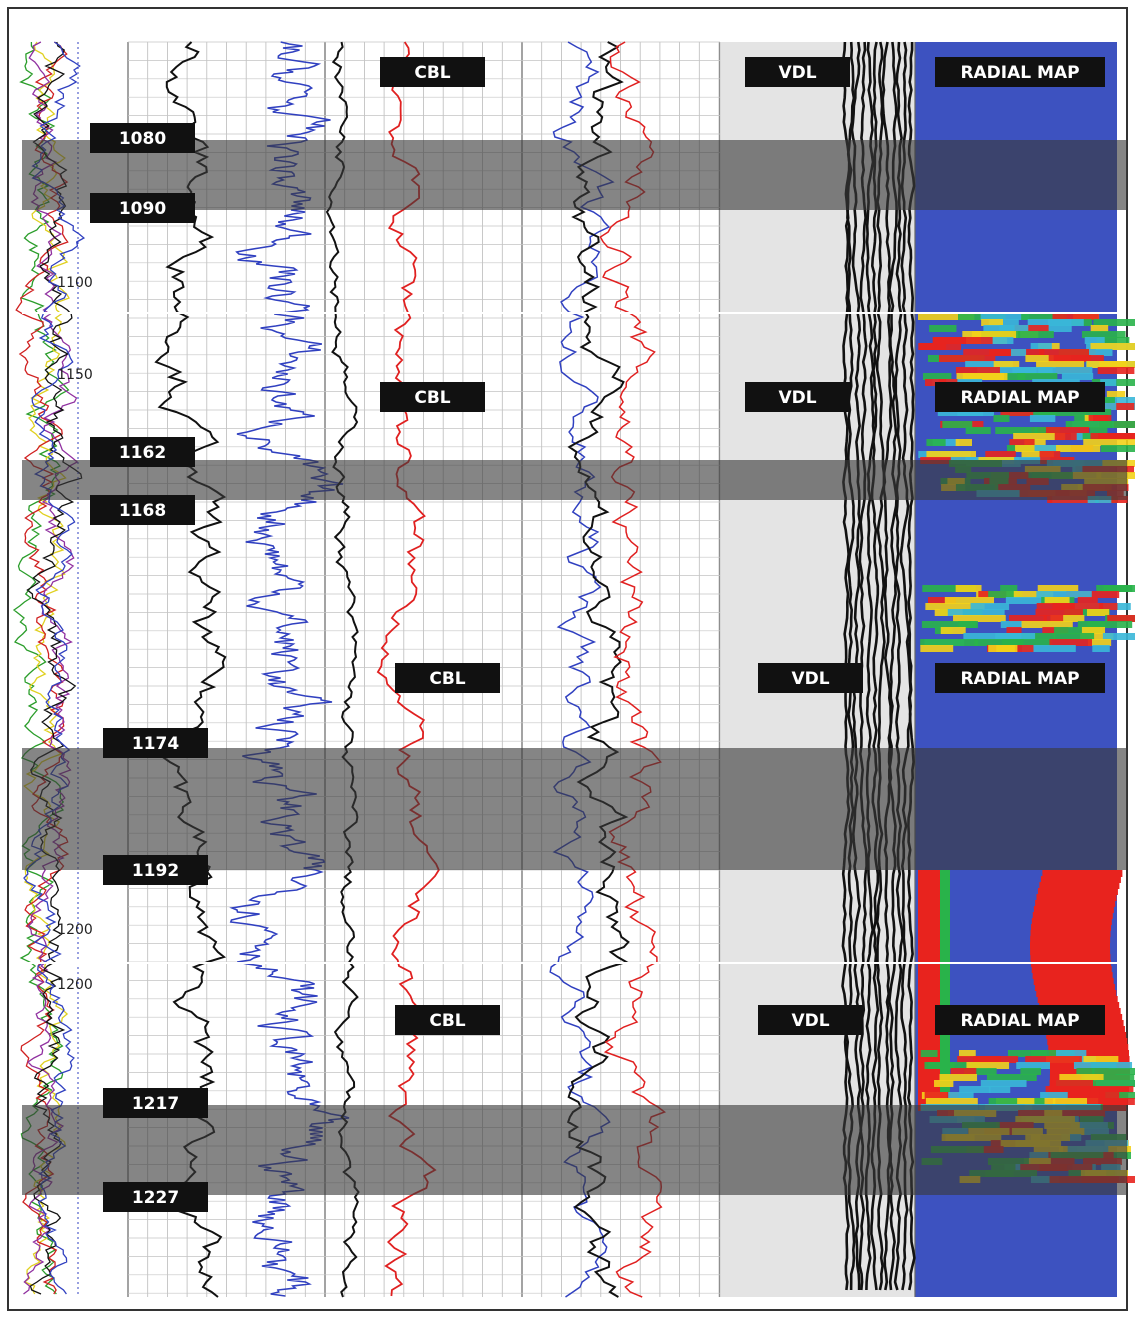  I want to click on radial-label-box, so click(1020, 678).